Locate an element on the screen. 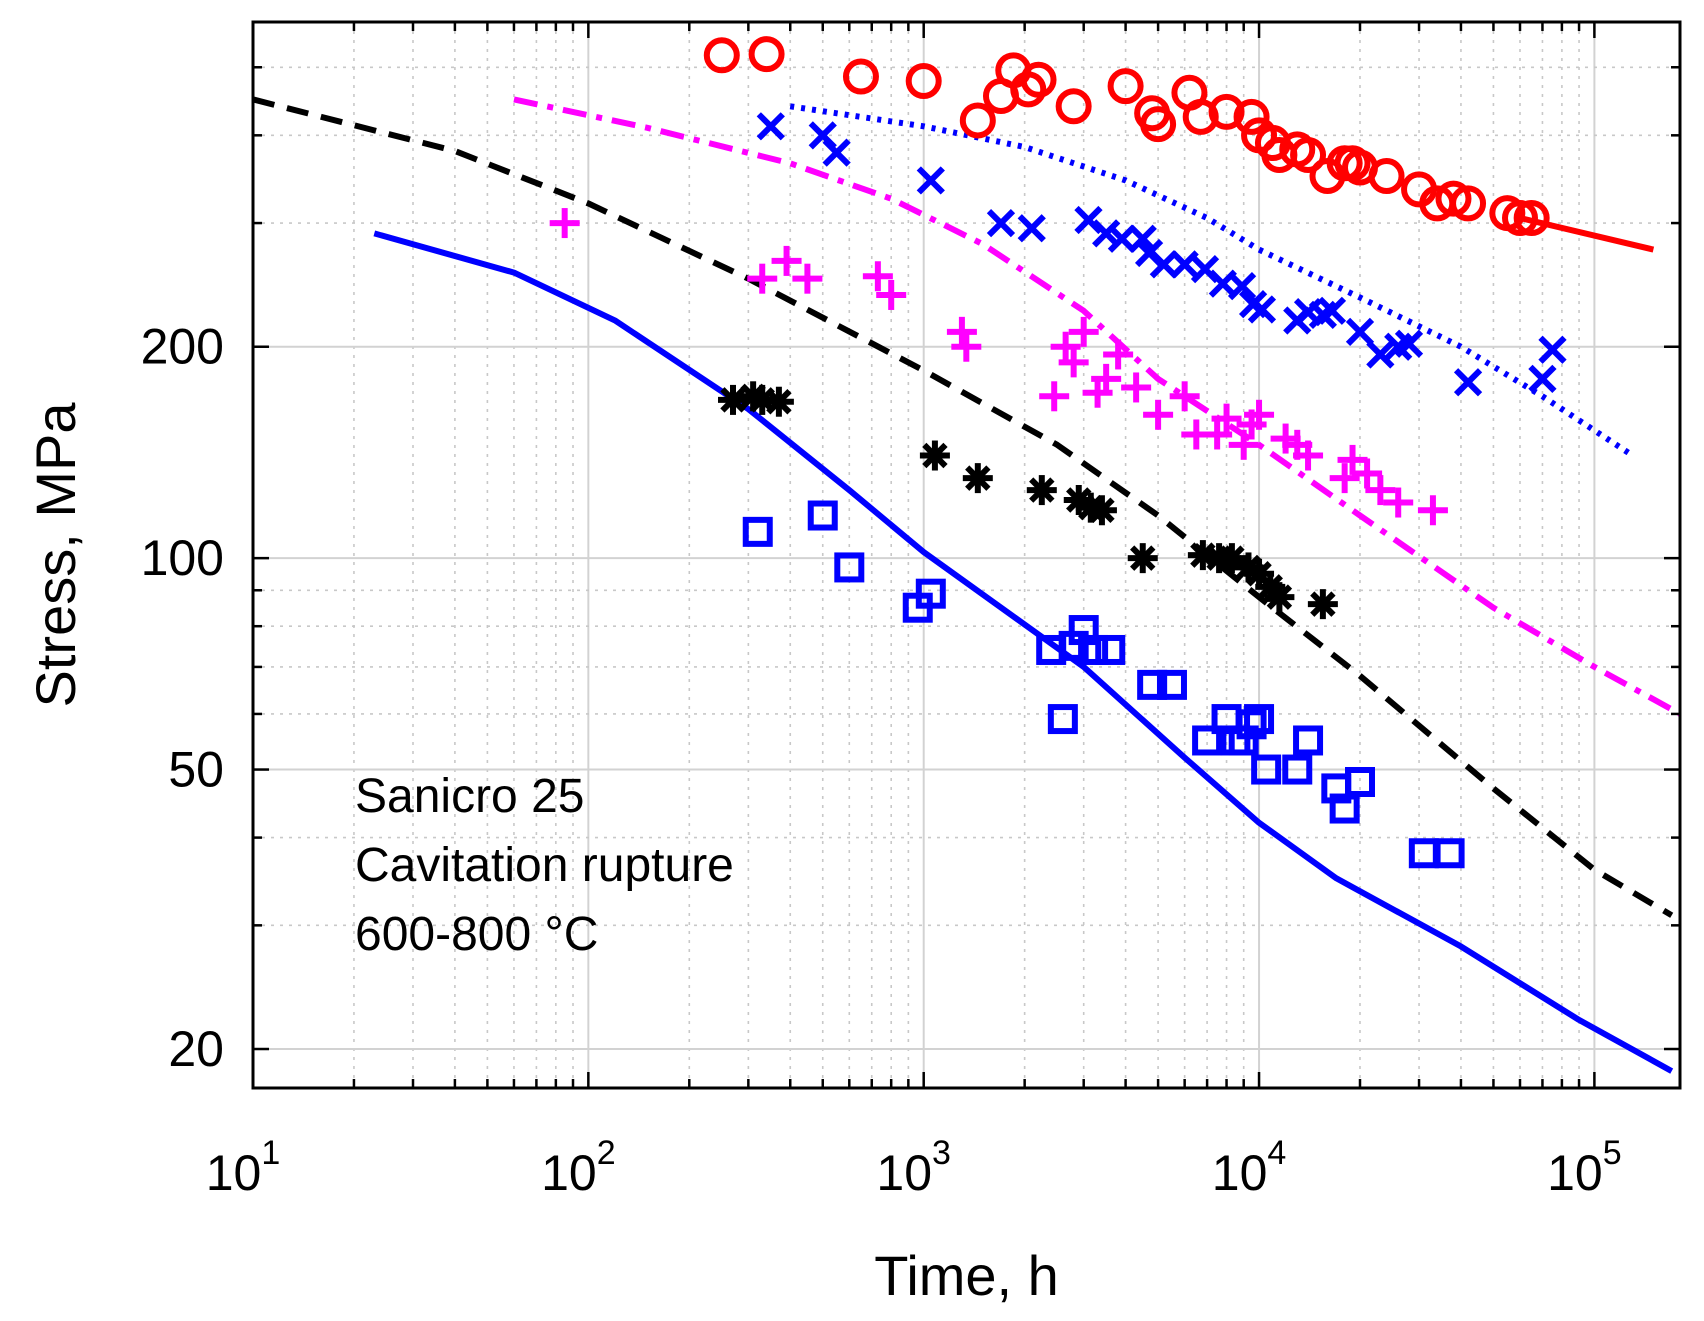 Image resolution: width=1704 pixels, height=1321 pixels. y-tick-label: 100 is located at coordinates (182, 558).